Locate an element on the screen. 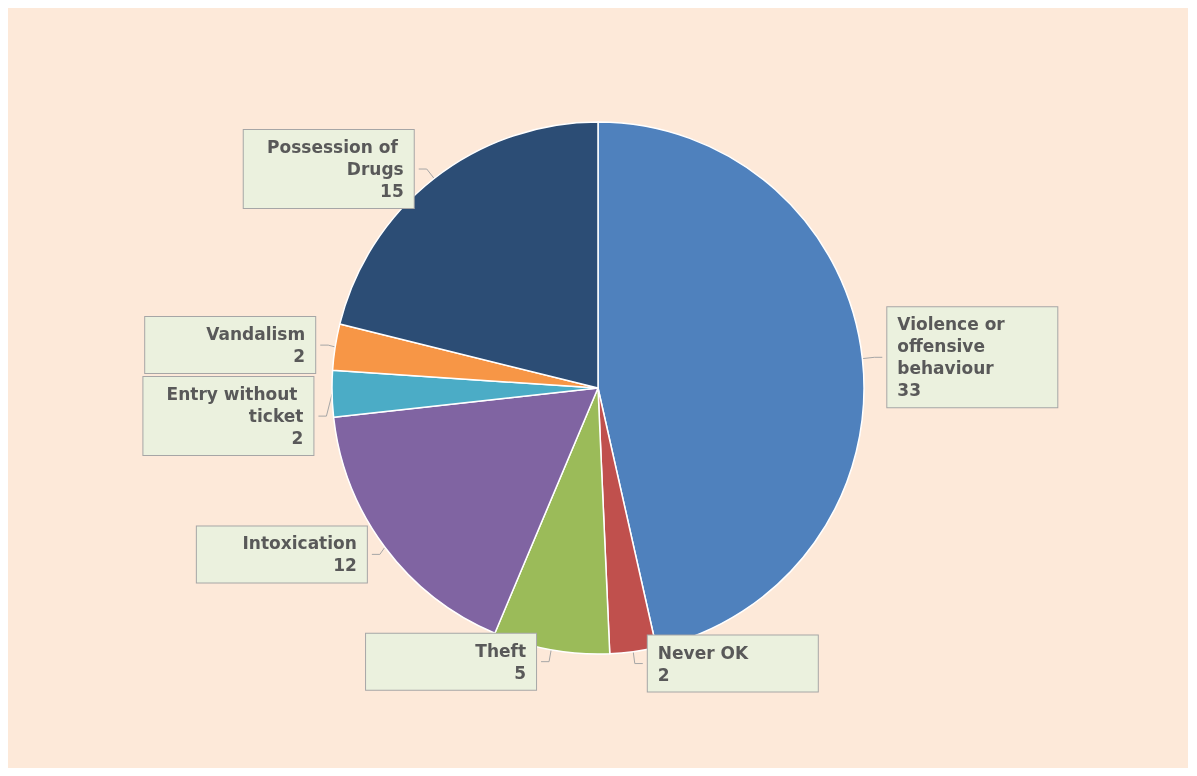 The height and width of the screenshot is (776, 1197). slice-label: Violence or offensive behaviour is located at coordinates (954, 346).